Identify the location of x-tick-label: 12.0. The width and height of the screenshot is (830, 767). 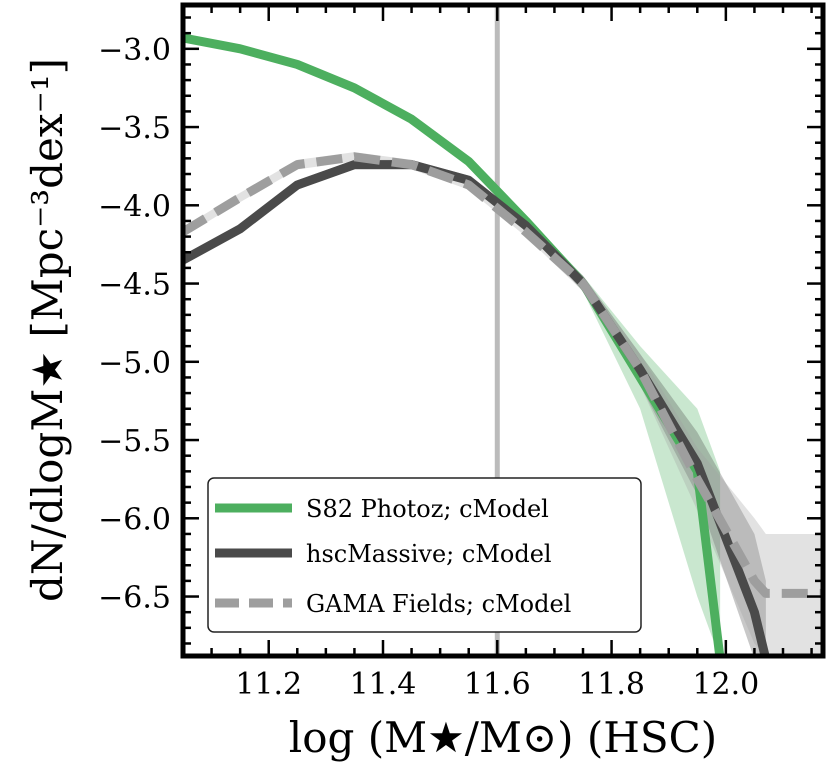
(725, 684).